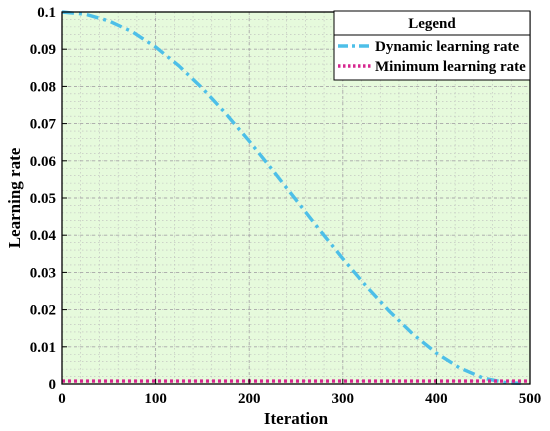 The height and width of the screenshot is (431, 550). I want to click on legend-label-minimum: Minimum learning rate, so click(450, 67).